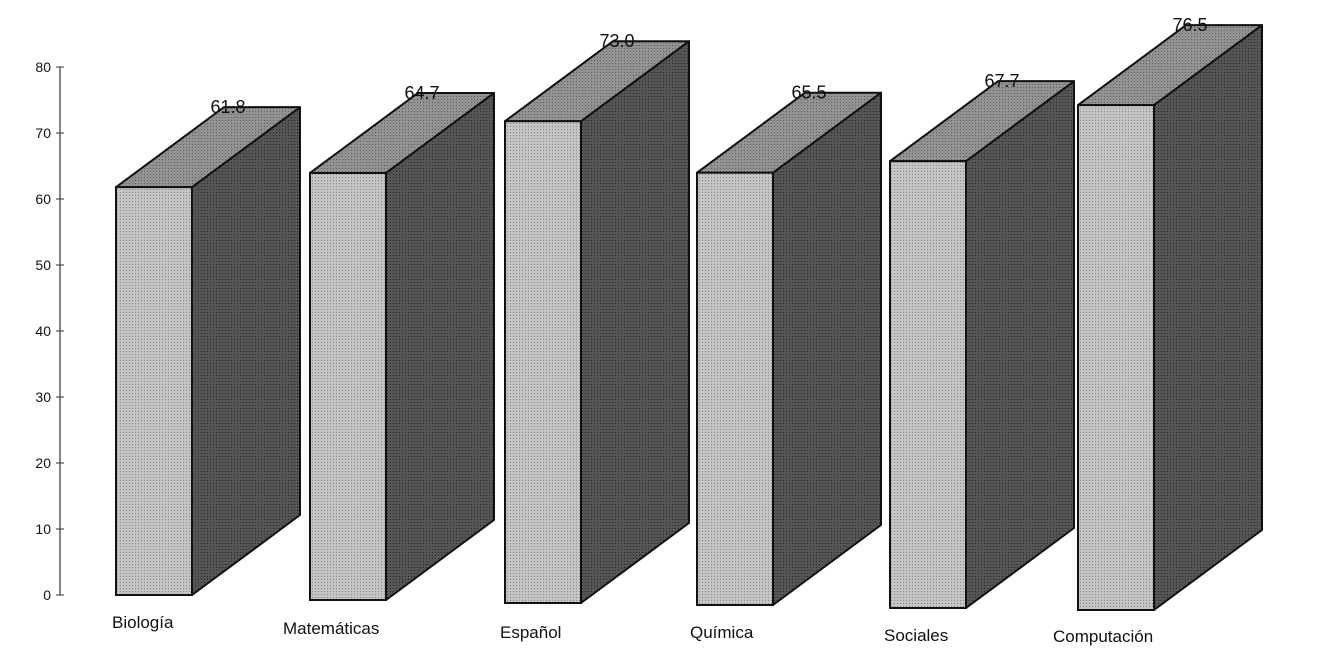 The width and height of the screenshot is (1321, 654). What do you see at coordinates (916, 635) in the screenshot?
I see `category-label: Sociales` at bounding box center [916, 635].